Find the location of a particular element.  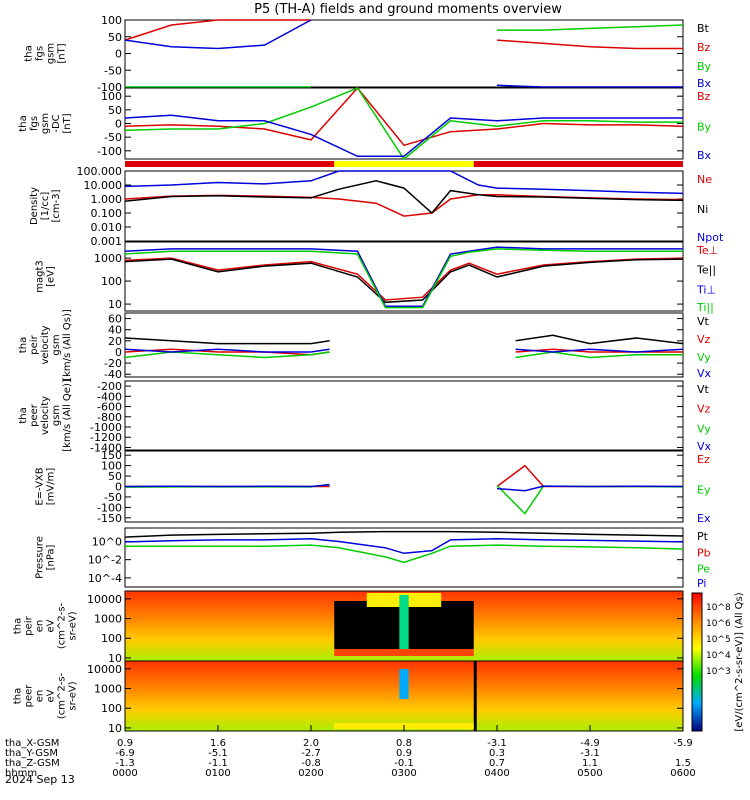

legend-peir-velocity-0: Vt is located at coordinates (703, 321).